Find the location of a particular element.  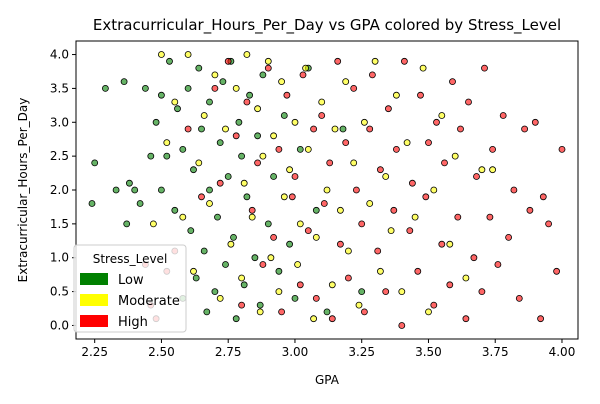

y-tick-label: 0.0 is located at coordinates (59, 325).